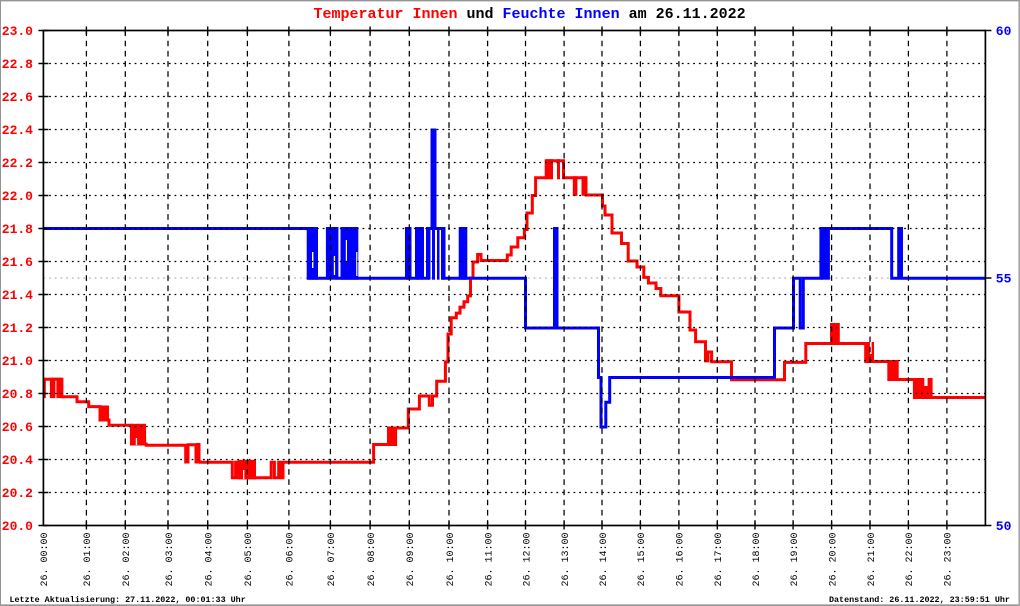  What do you see at coordinates (17, 493) in the screenshot?
I see `svg-text: 20.2` at bounding box center [17, 493].